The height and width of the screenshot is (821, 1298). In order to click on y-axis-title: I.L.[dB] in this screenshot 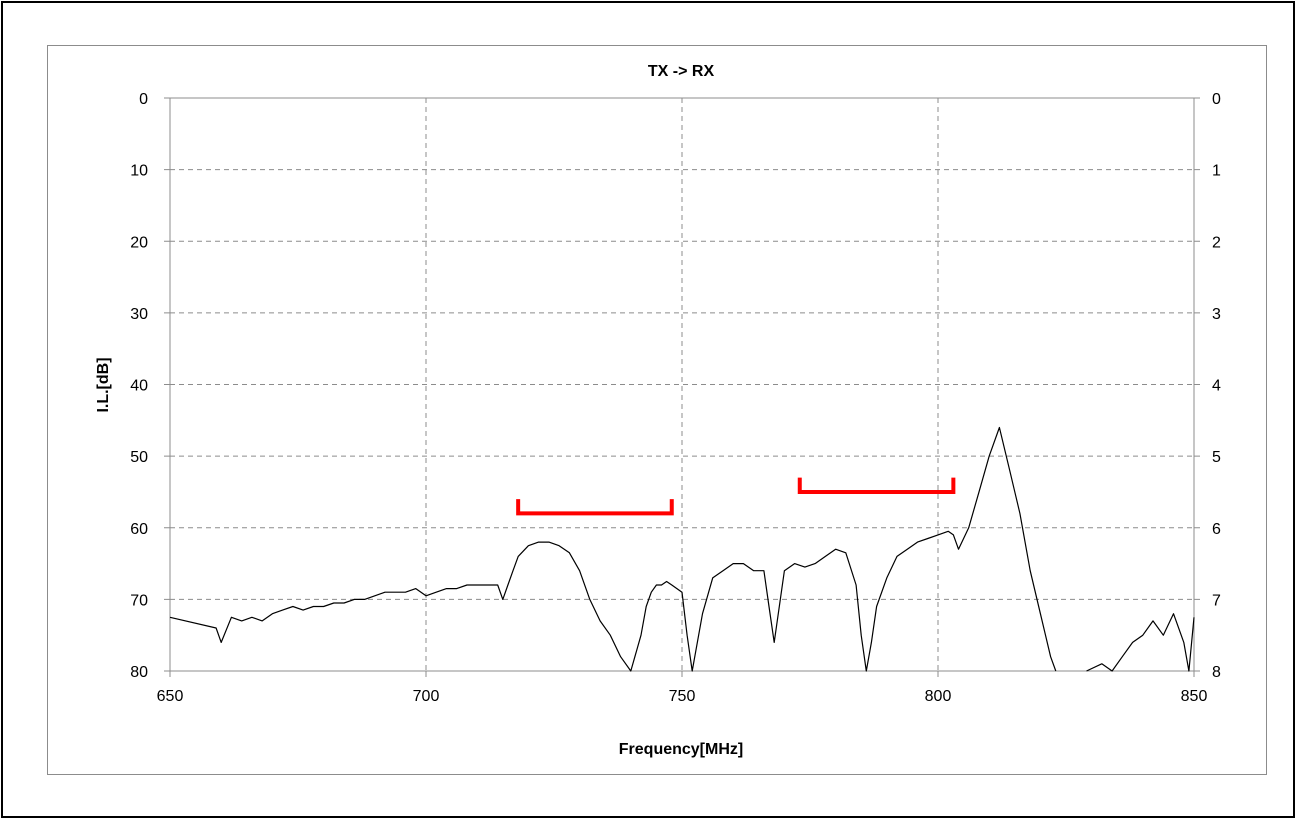, I will do `click(103, 384)`.